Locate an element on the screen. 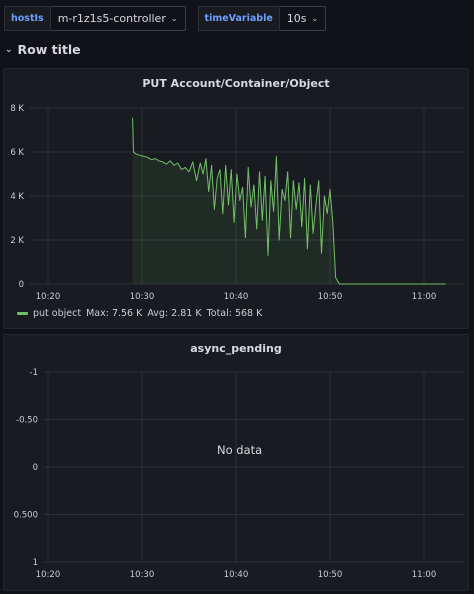  variable-select-timevariable: 10s ⌄ is located at coordinates (303, 18).